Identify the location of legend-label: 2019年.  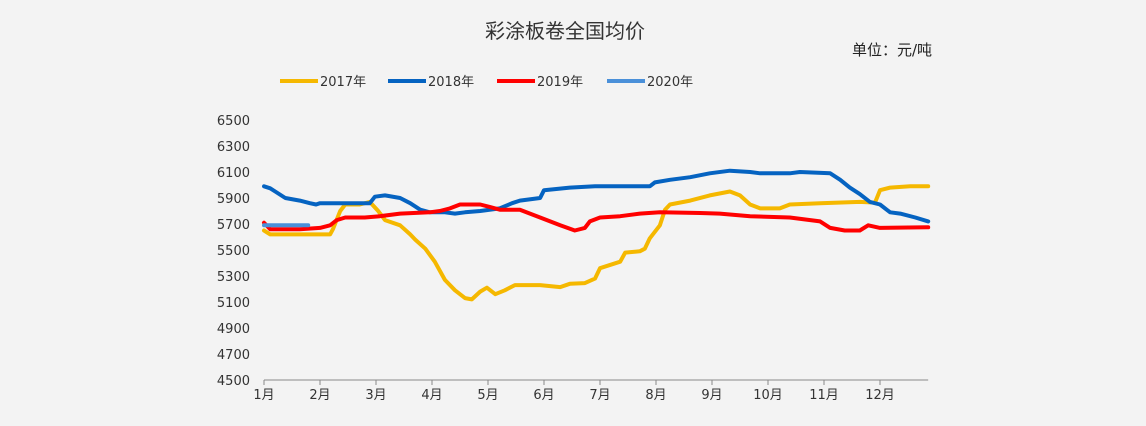
(560, 82).